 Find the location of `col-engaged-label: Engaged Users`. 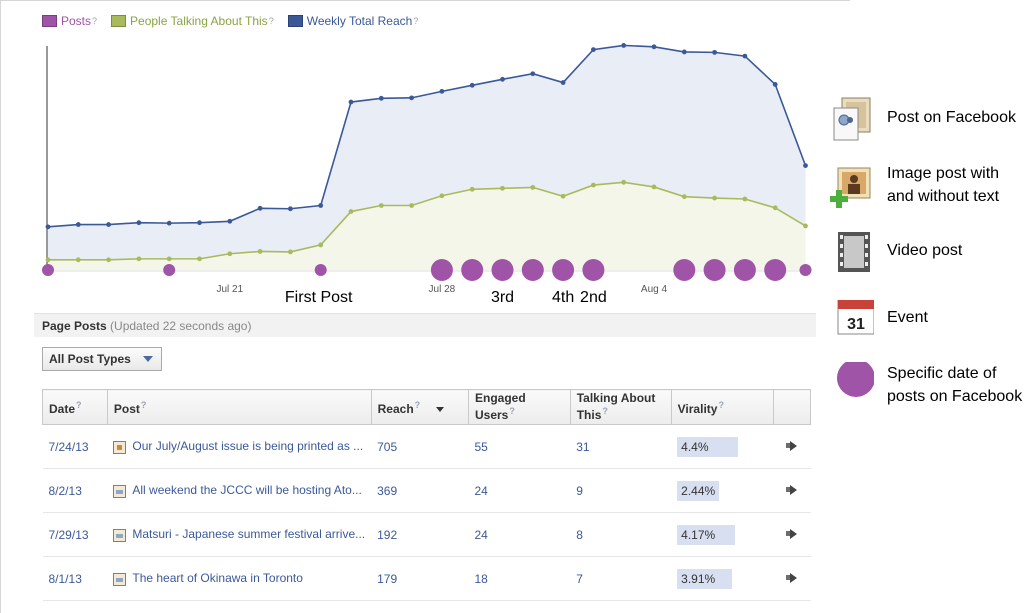

col-engaged-label: Engaged Users is located at coordinates (500, 406).